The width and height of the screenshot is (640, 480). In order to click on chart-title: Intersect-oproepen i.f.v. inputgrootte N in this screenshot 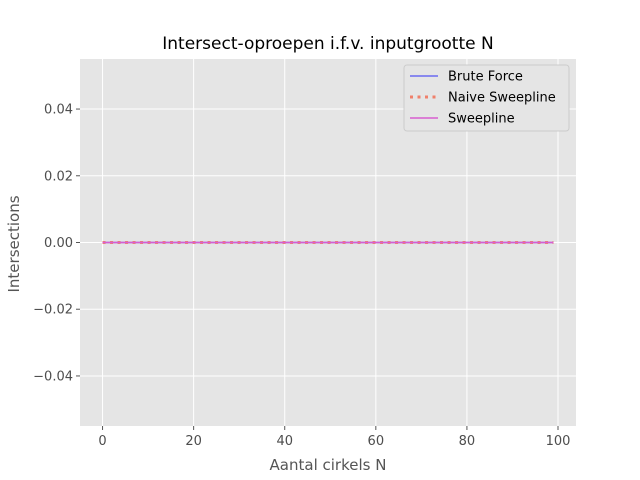, I will do `click(327, 44)`.